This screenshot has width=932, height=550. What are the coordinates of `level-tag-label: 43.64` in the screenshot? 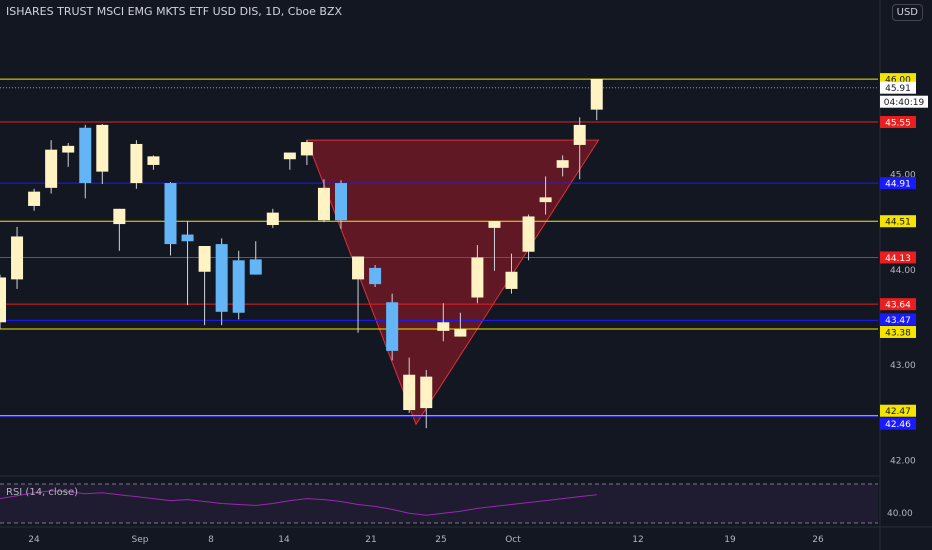 It's located at (898, 306).